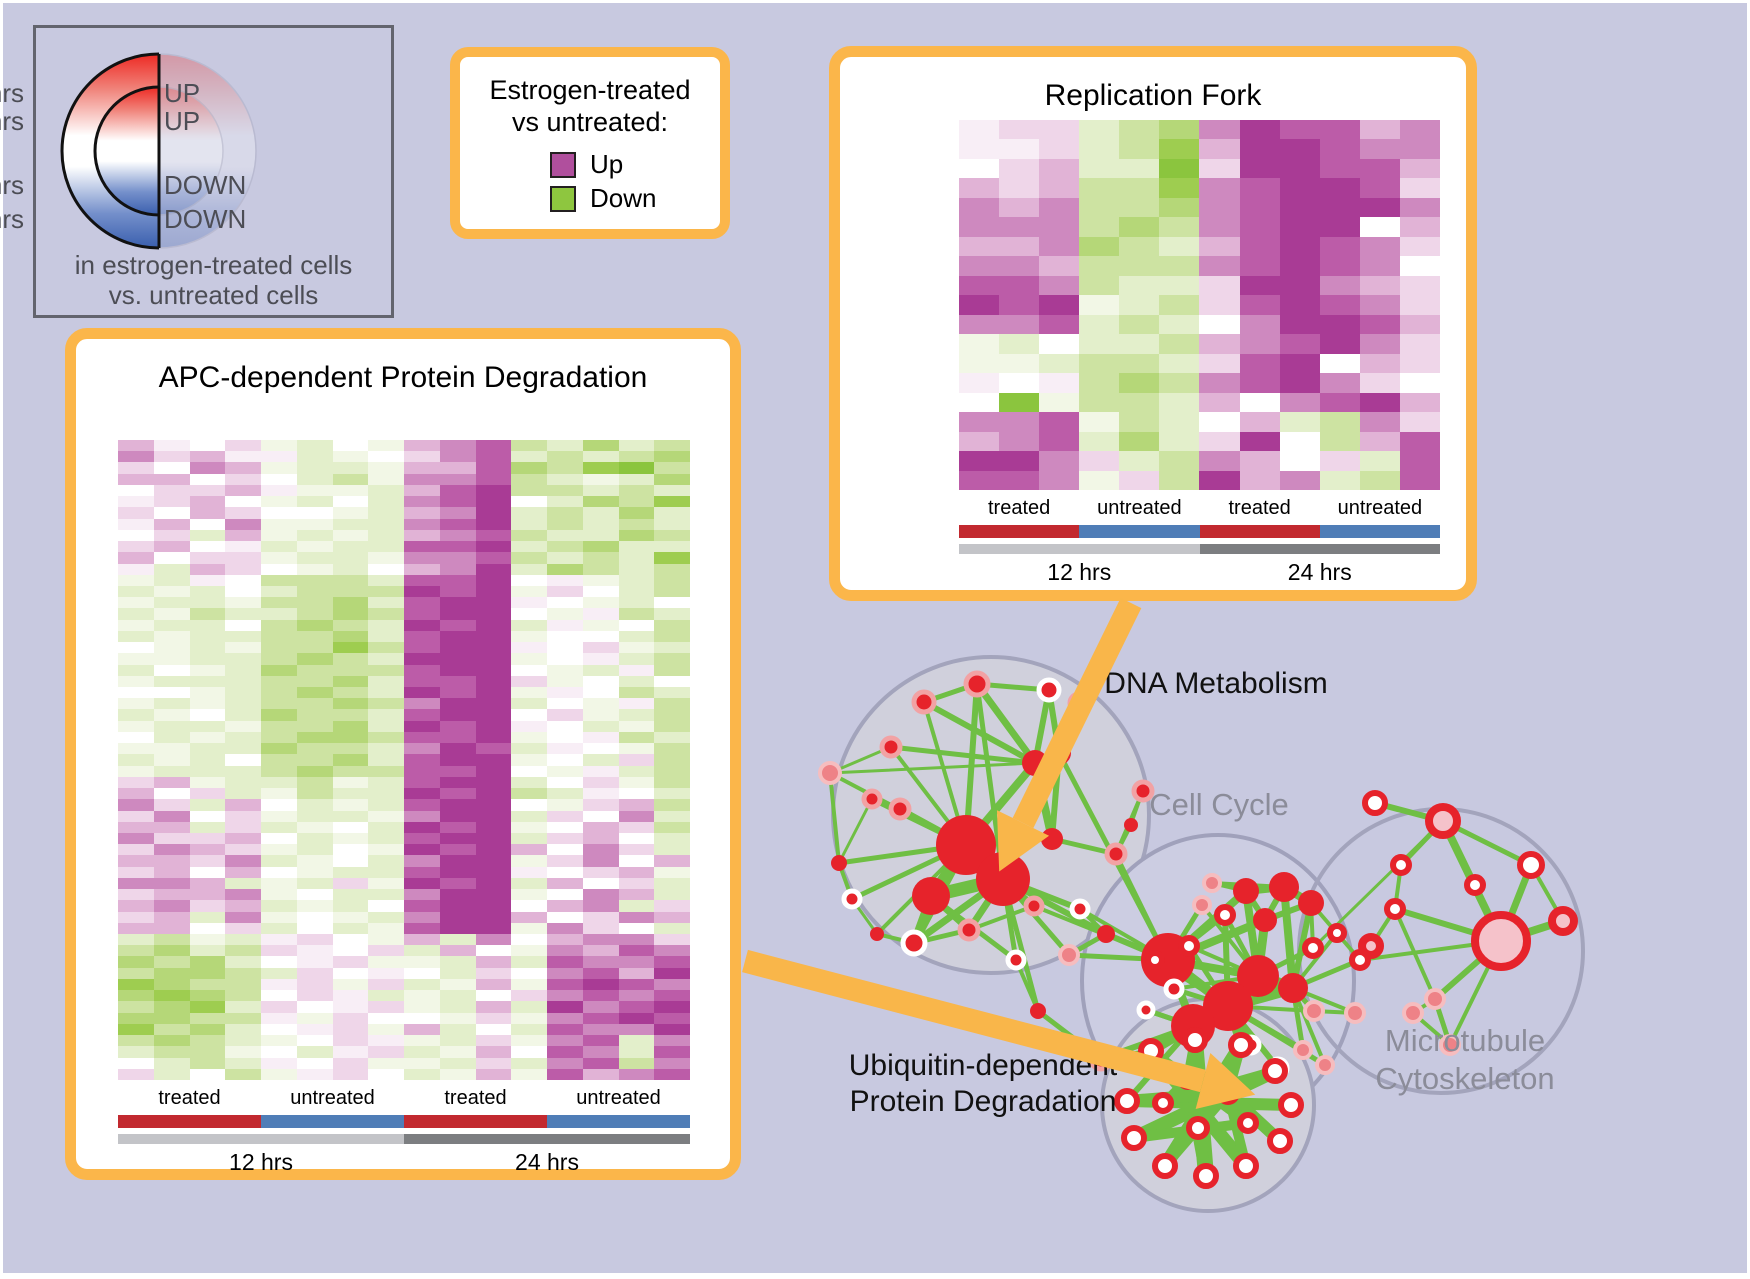 Image resolution: width=1750 pixels, height=1279 pixels. Describe the element at coordinates (189, 1121) in the screenshot. I see `treated-bar` at that location.